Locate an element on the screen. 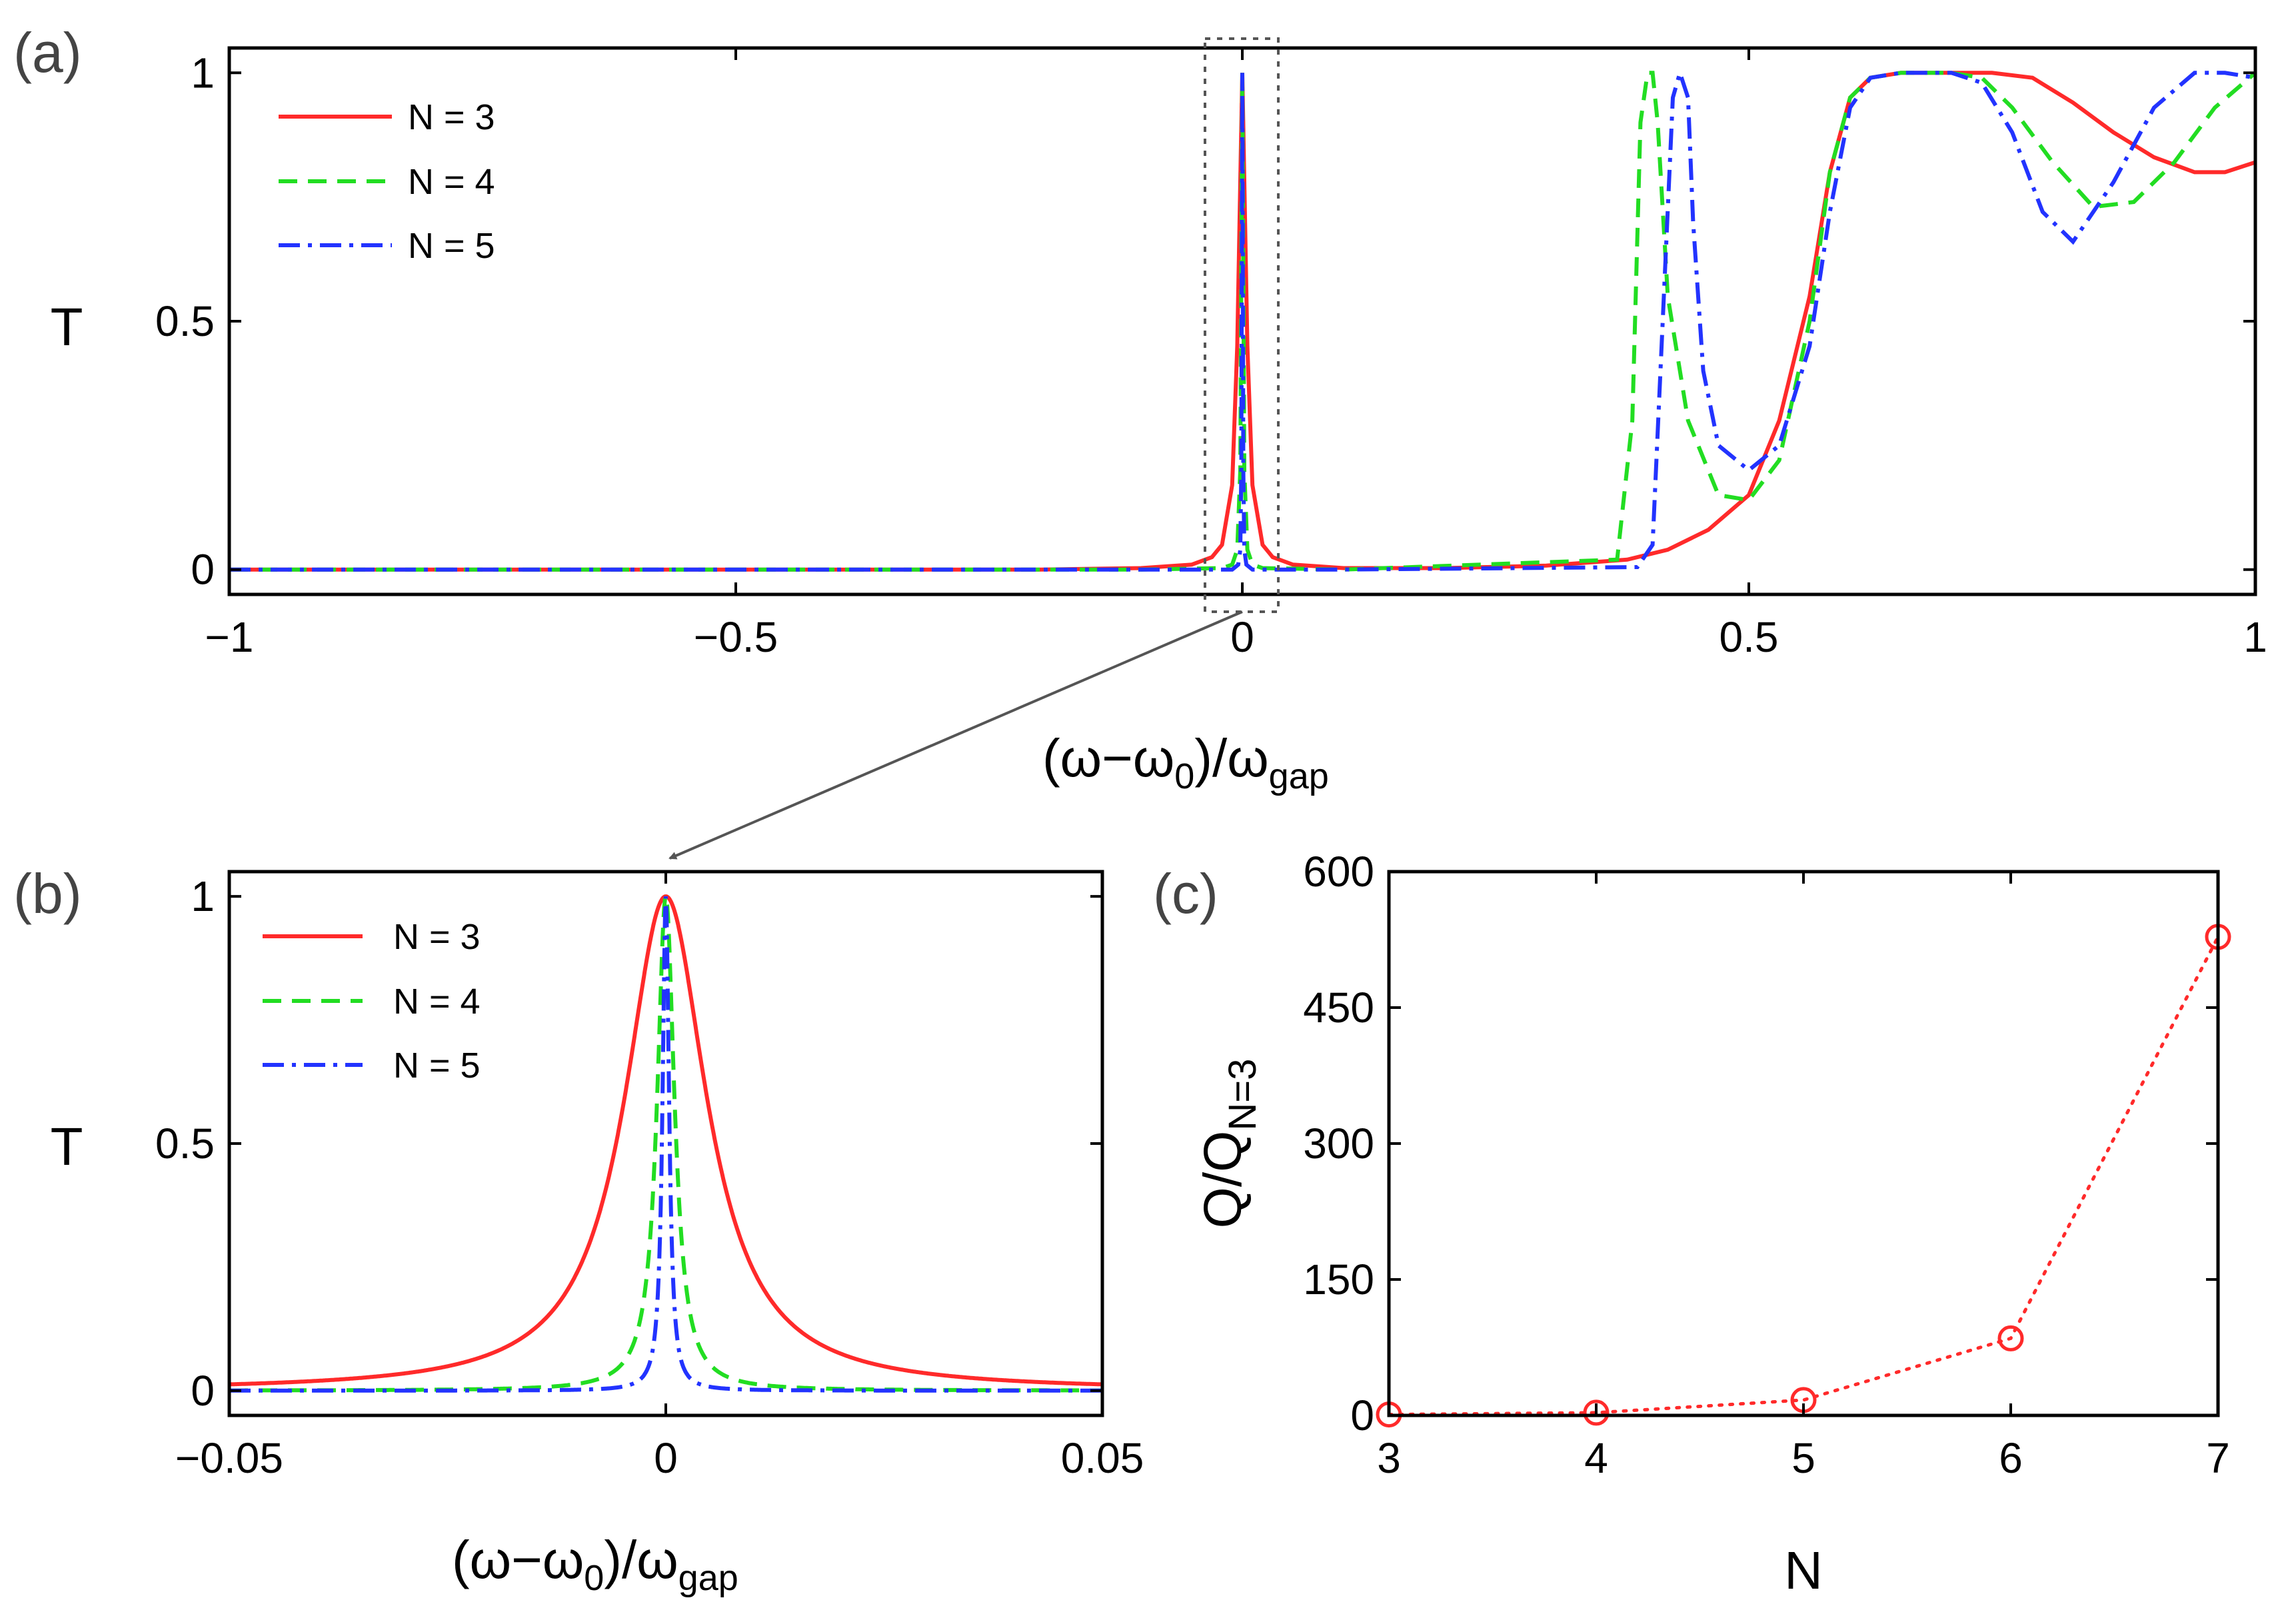 The width and height of the screenshot is (2296, 1614). panel-a-xlabel-sub1: gap is located at coordinates (1299, 776).